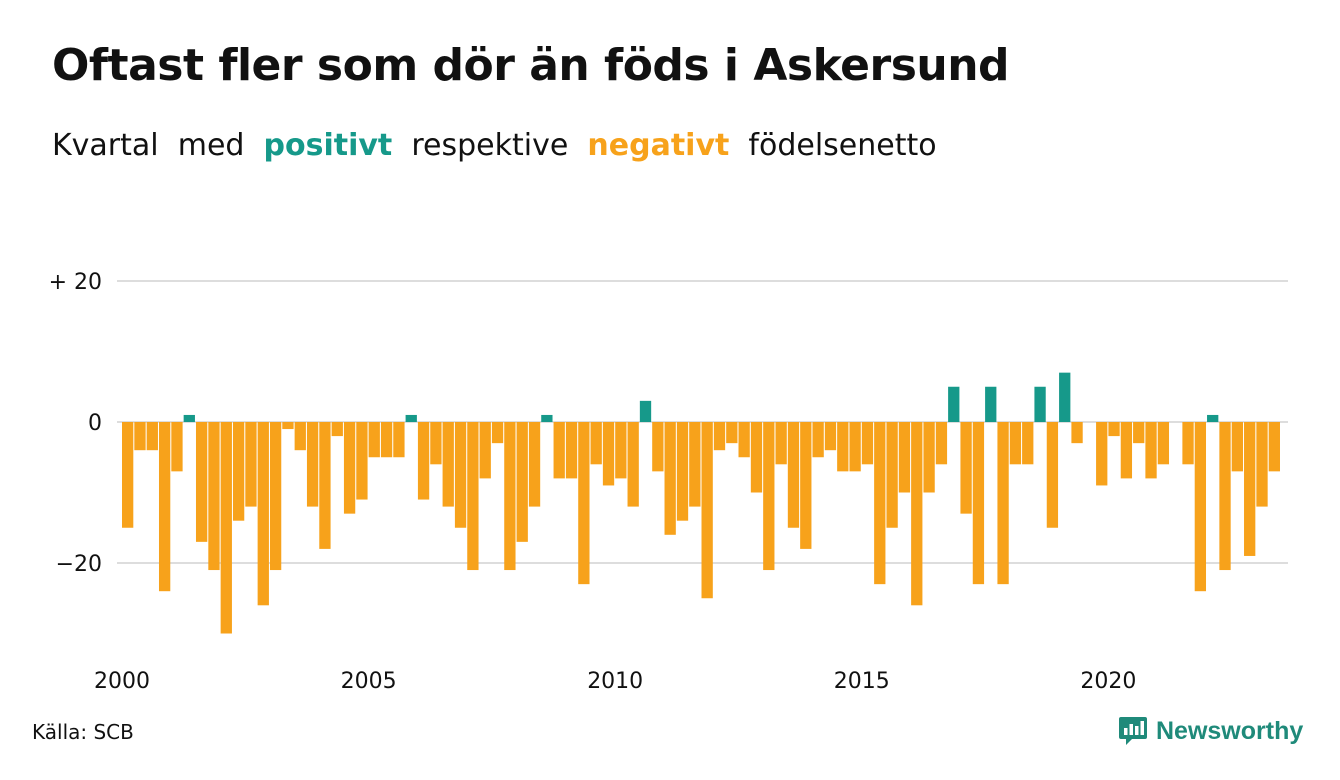 The width and height of the screenshot is (1340, 780). What do you see at coordinates (83, 732) in the screenshot?
I see `source-note: Källa: SCB` at bounding box center [83, 732].